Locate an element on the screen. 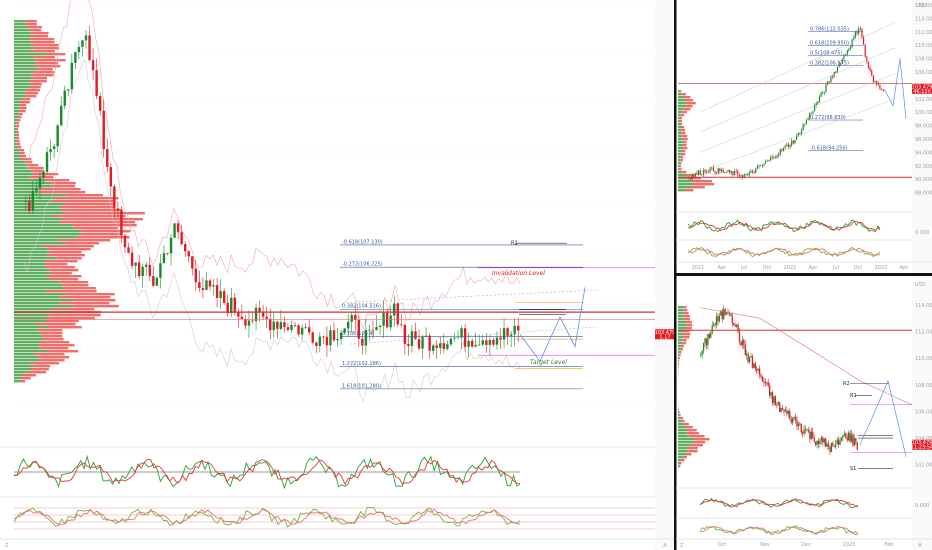 The height and width of the screenshot is (550, 932). tr-fib-label: 0.786(112.035) is located at coordinates (829, 30).